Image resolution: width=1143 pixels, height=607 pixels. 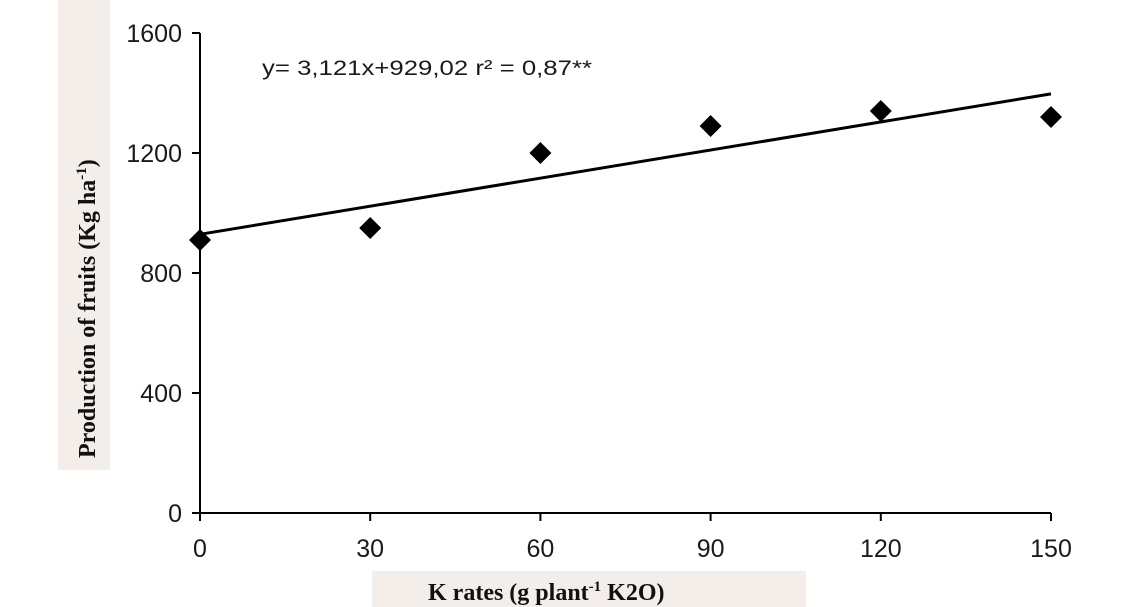 I want to click on x-tick-label: 120, so click(x=881, y=549).